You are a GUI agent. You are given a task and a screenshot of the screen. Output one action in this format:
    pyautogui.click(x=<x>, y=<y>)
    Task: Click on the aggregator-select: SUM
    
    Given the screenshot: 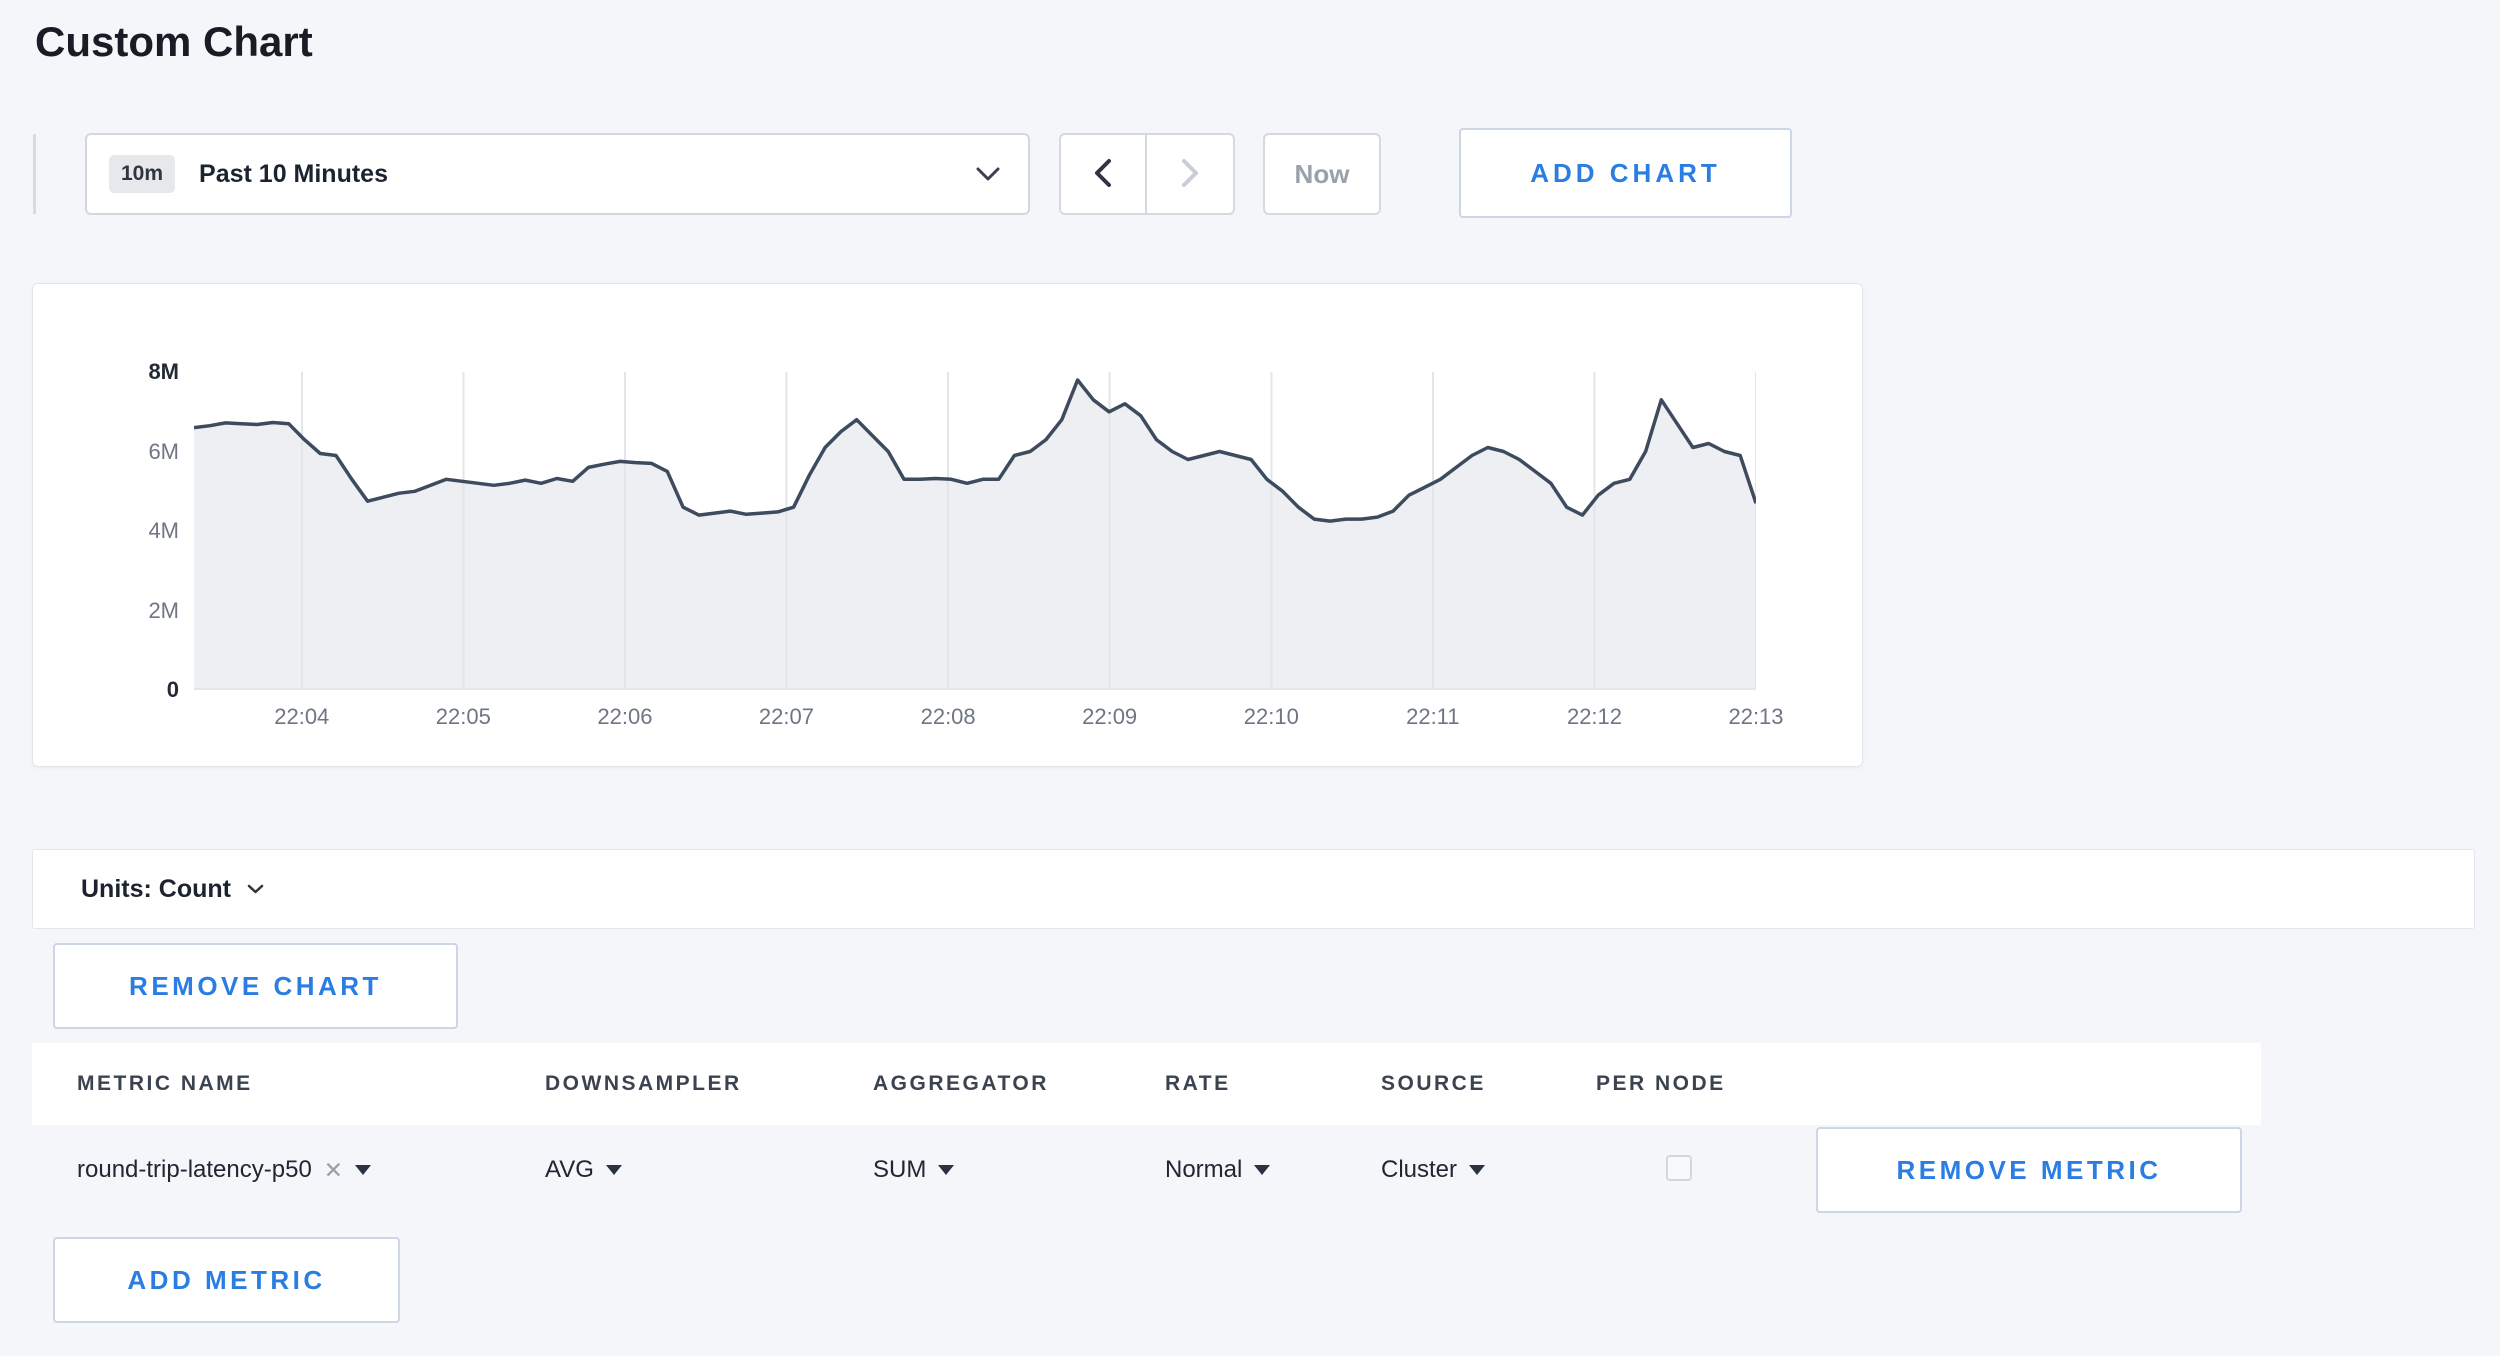 What is the action you would take?
    pyautogui.click(x=1019, y=1170)
    